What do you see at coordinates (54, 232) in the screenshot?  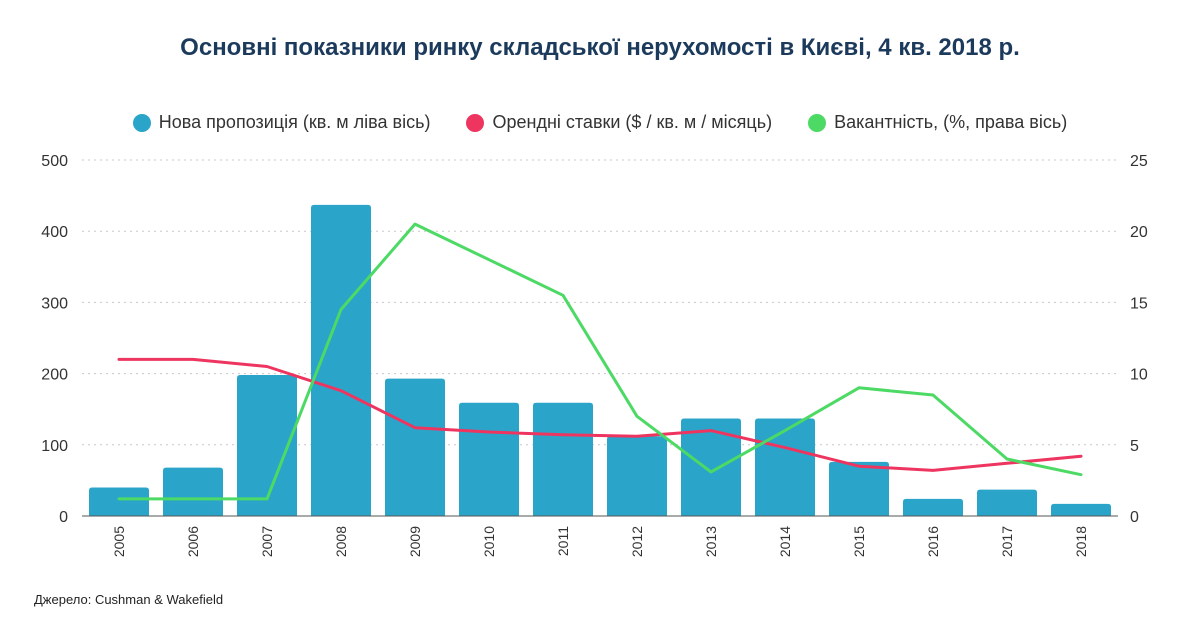 I see `y-left-tick-label: 400` at bounding box center [54, 232].